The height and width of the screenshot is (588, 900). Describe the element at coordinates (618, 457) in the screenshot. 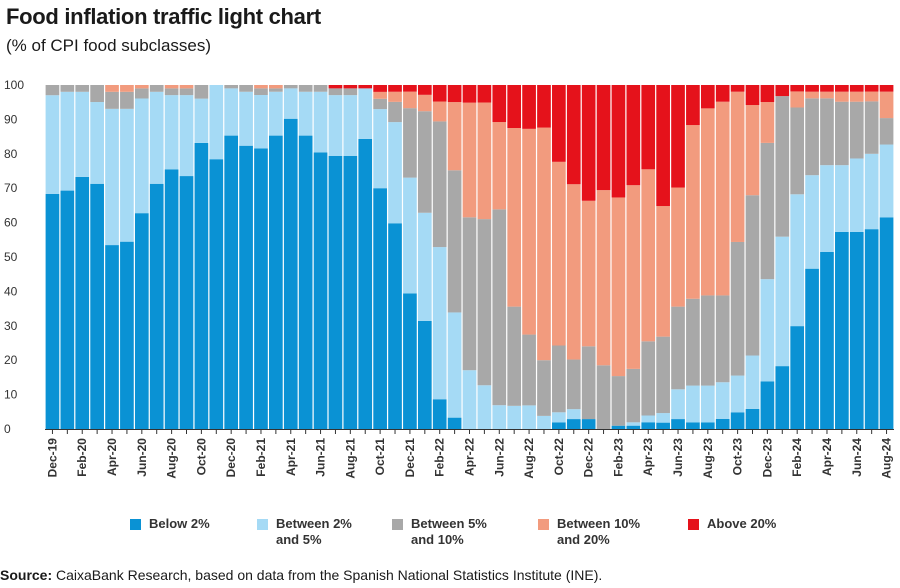

I see `x-tick-label: Feb-23` at that location.